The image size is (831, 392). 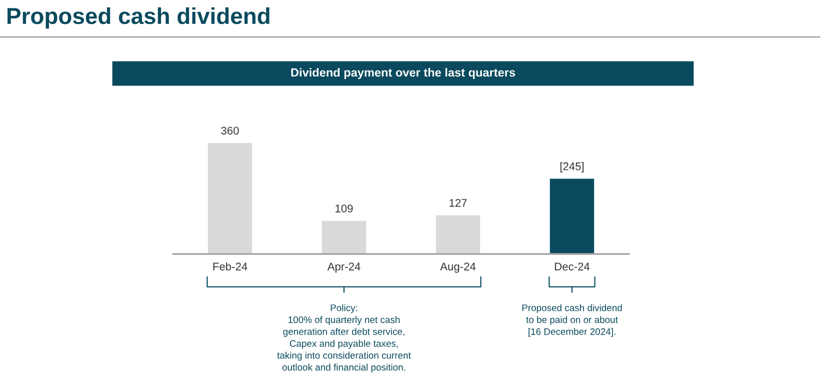 I want to click on data-label: 127, so click(x=458, y=202).